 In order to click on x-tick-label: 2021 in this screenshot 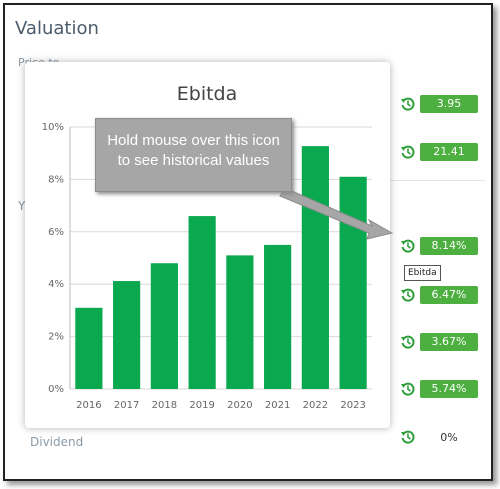, I will do `click(277, 405)`.